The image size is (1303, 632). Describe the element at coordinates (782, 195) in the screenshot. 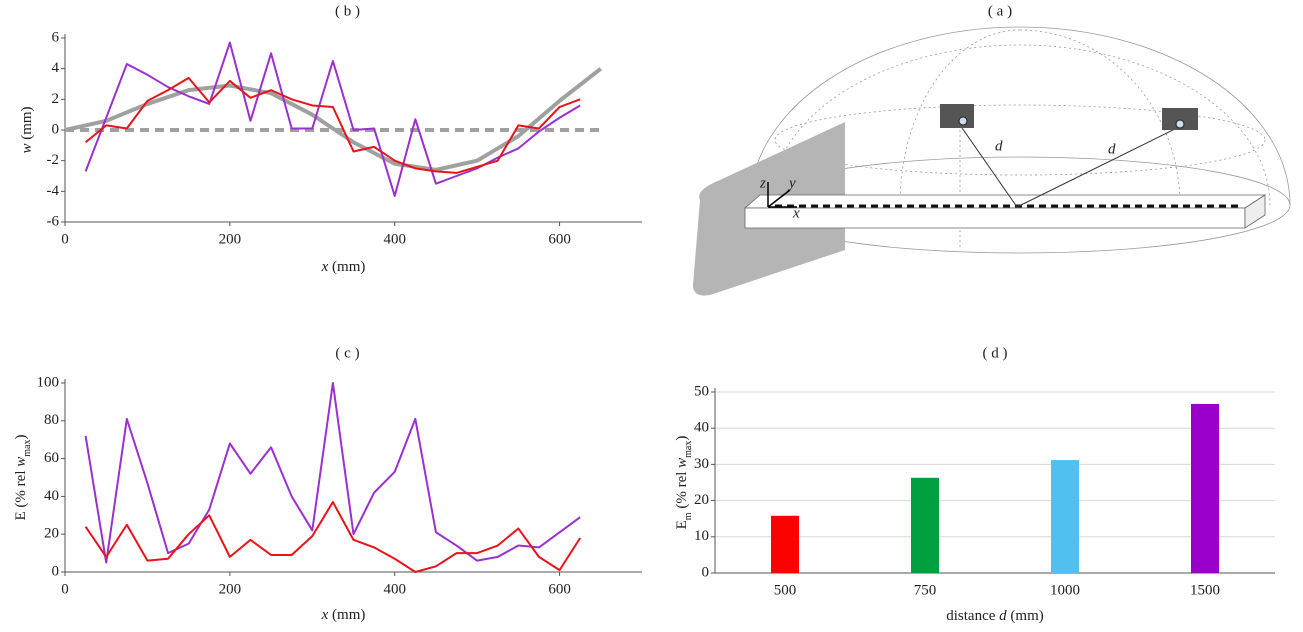

I see `axes-arrows` at that location.